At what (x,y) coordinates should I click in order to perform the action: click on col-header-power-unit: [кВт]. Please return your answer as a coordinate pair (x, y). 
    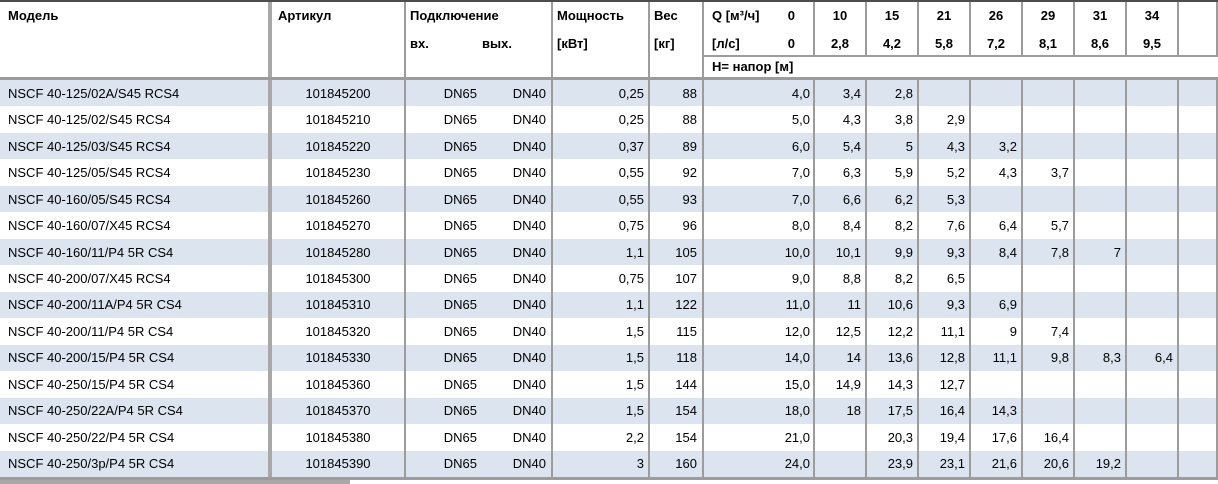
    Looking at the image, I should click on (572, 43).